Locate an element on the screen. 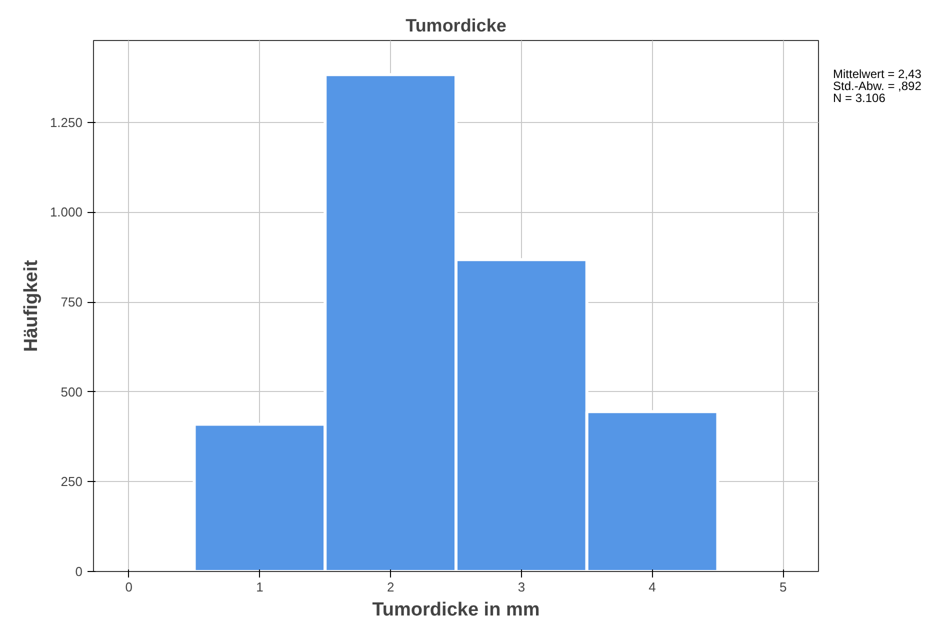 The height and width of the screenshot is (635, 939). y-tick-label: 0 is located at coordinates (79, 571).